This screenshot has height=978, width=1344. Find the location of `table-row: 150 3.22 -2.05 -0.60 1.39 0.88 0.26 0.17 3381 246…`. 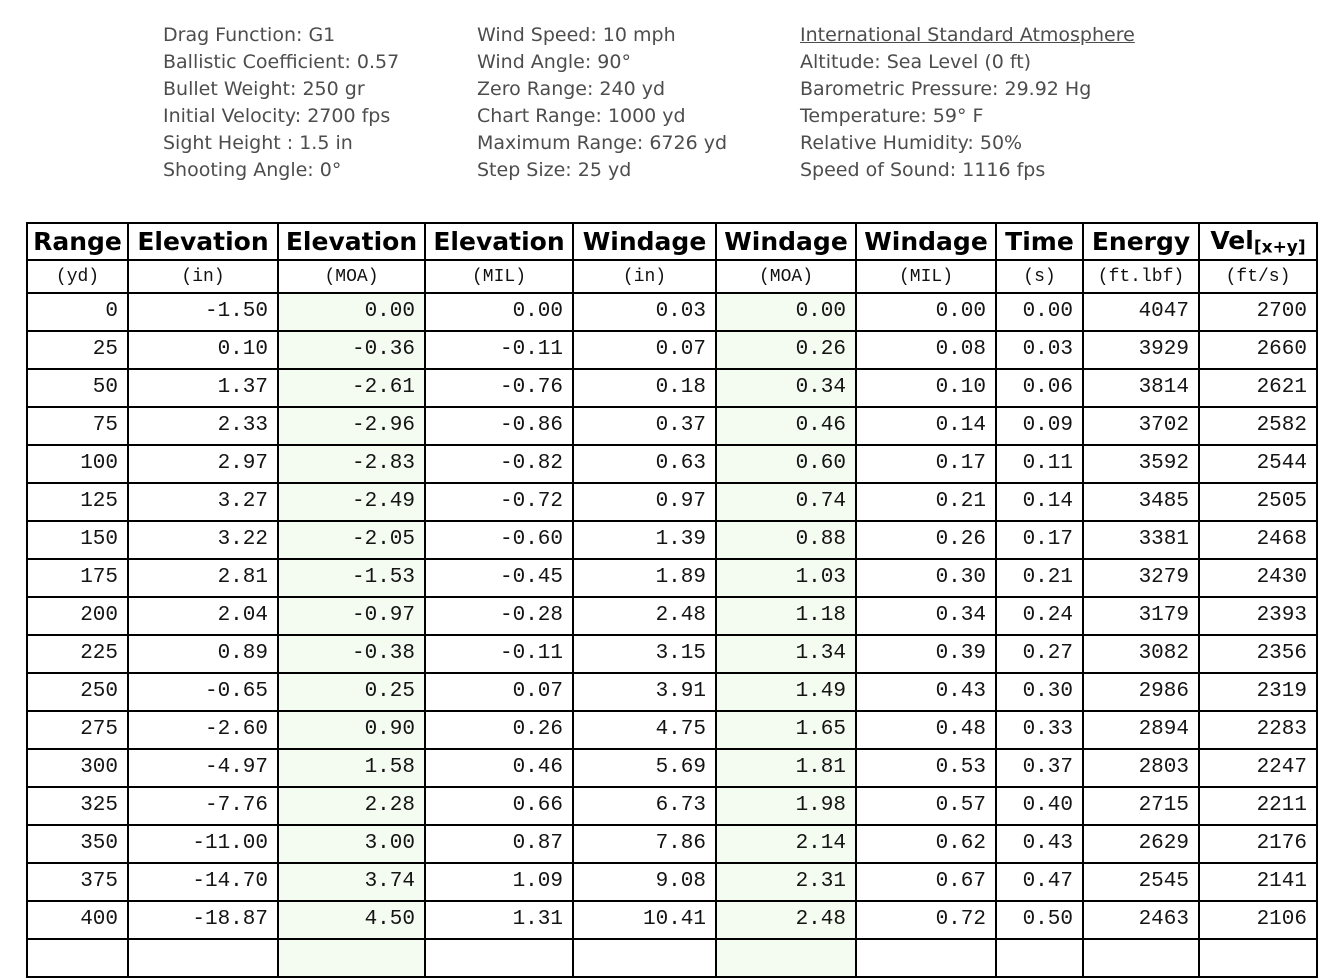

table-row: 150 3.22 -2.05 -0.60 1.39 0.88 0.26 0.17 3381 246… is located at coordinates (672, 540).